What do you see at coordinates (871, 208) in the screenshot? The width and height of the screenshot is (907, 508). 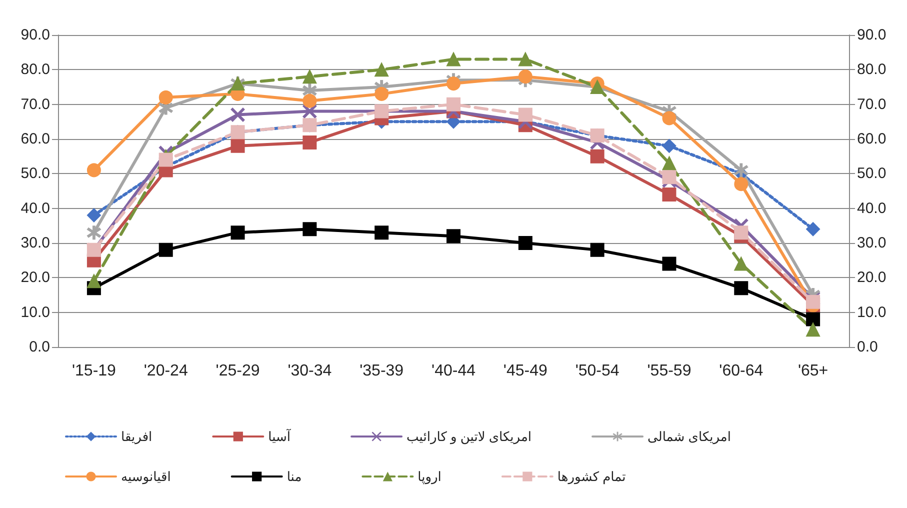 I see `y2-tick-label: 40.0` at bounding box center [871, 208].